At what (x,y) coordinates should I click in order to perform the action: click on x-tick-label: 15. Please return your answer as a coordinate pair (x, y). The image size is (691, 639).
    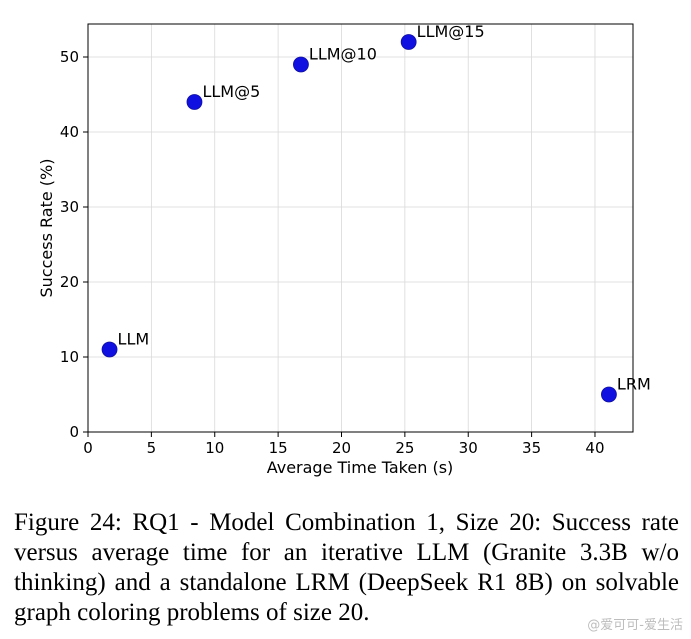
    Looking at the image, I should click on (278, 448).